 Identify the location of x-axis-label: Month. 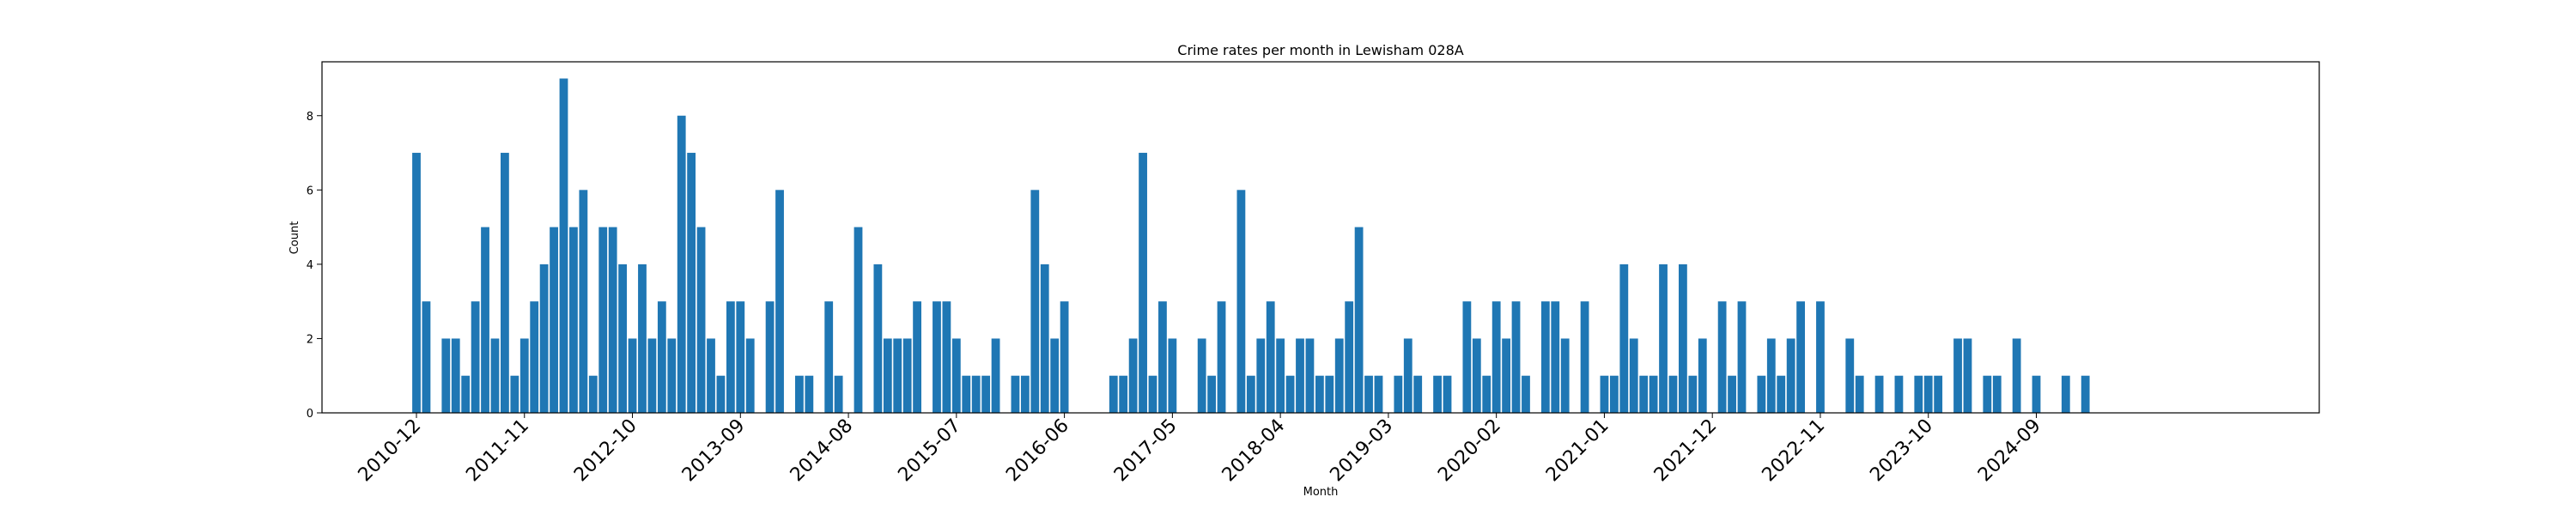
(1321, 492).